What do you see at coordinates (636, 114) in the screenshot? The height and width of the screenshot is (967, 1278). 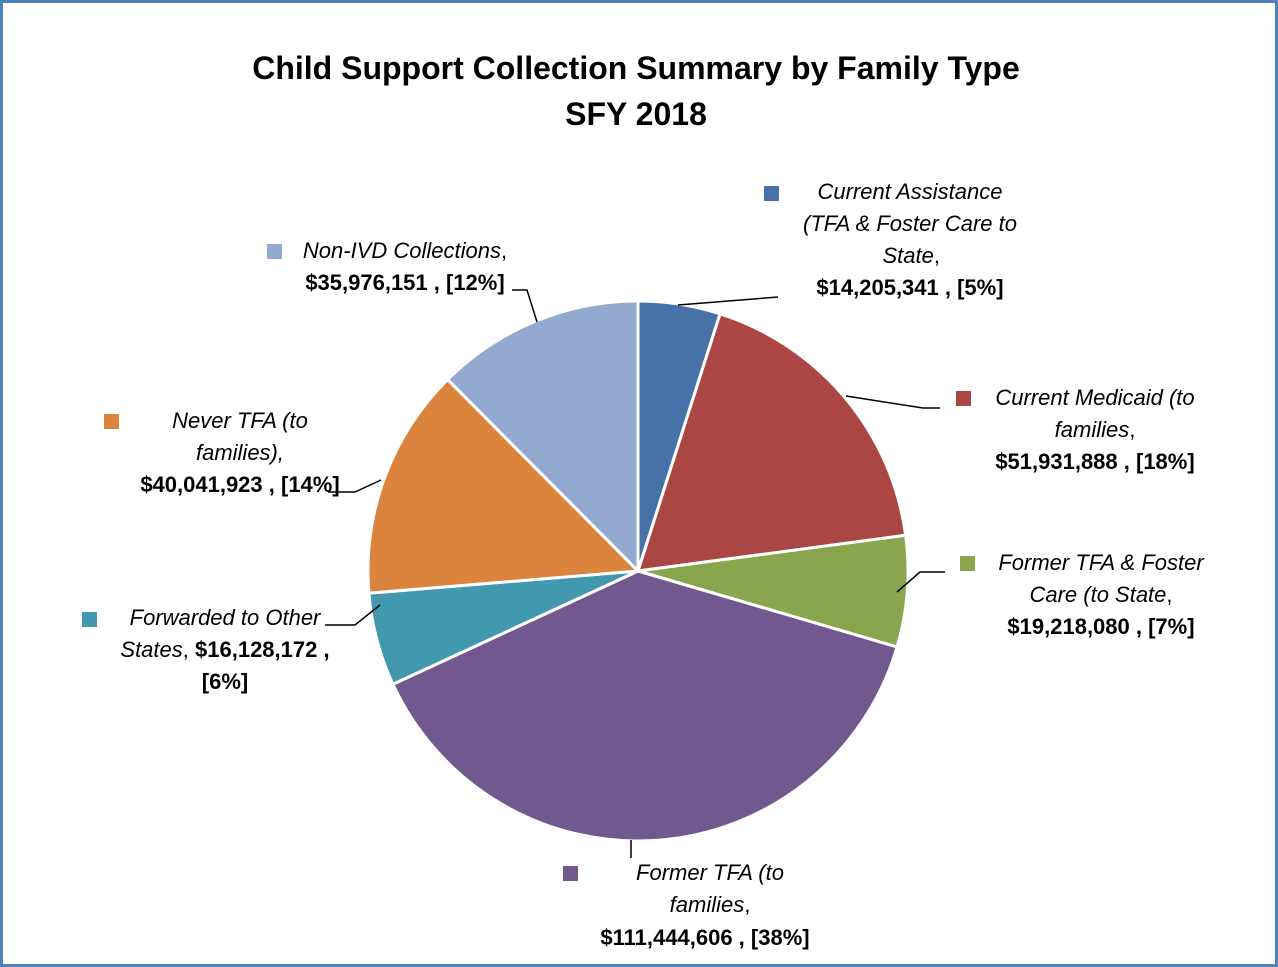 I see `chart-subtitle: SFY 2018` at bounding box center [636, 114].